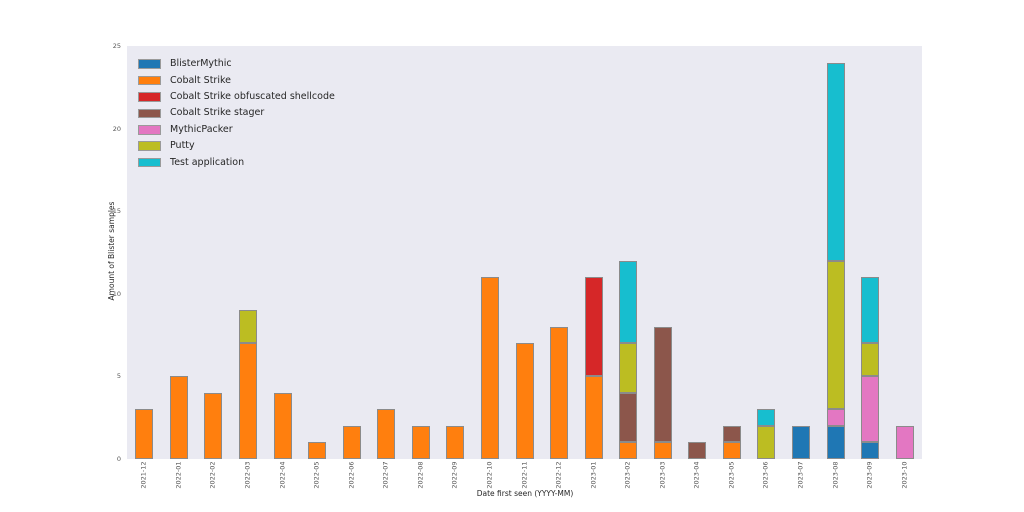  What do you see at coordinates (247, 475) in the screenshot?
I see `x-tick-label: 2022-03` at bounding box center [247, 475].